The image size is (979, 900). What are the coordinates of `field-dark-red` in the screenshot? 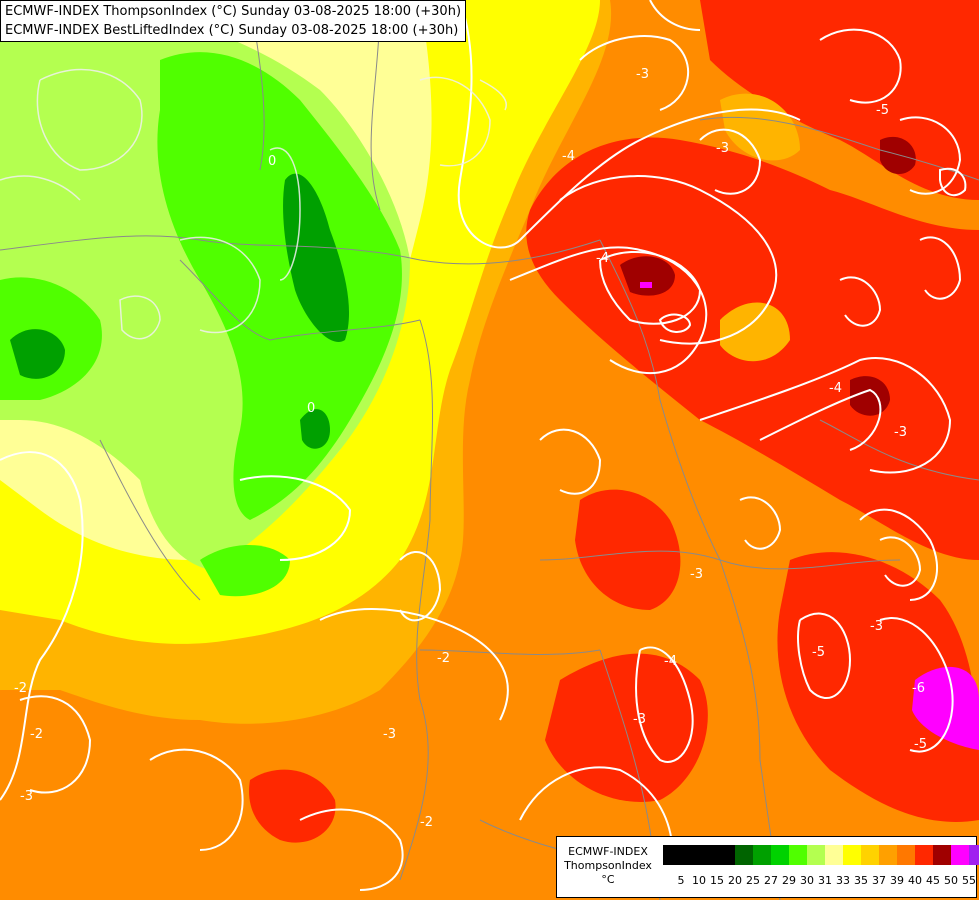 It's located at (647, 276).